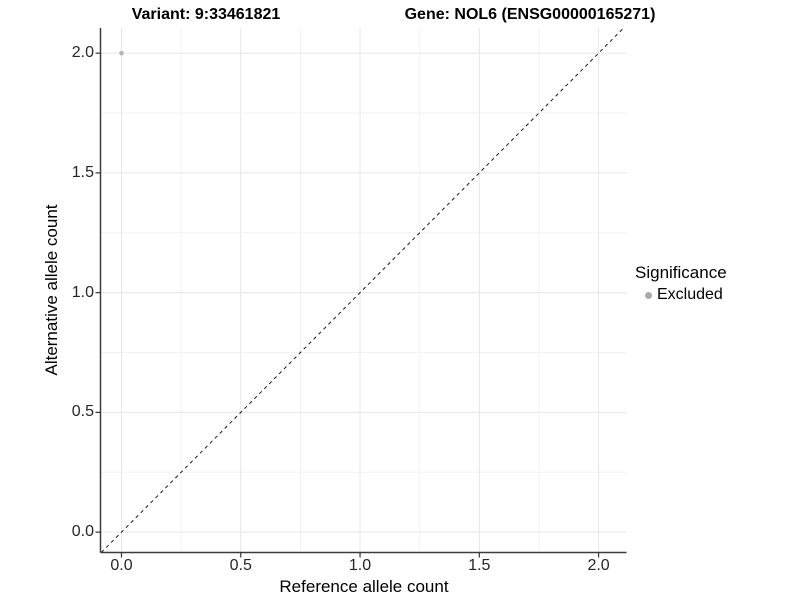 The height and width of the screenshot is (600, 800). I want to click on legend-entry: Excluded, so click(681, 295).